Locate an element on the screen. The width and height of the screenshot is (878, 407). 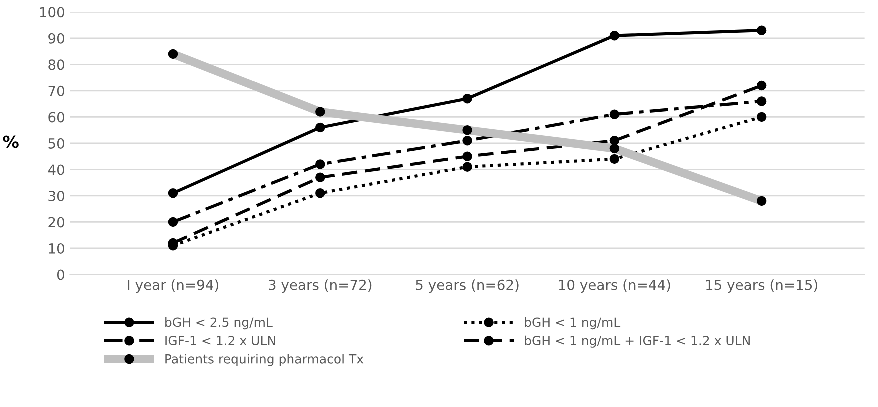
y-tick-label: 80 is located at coordinates (56, 65).